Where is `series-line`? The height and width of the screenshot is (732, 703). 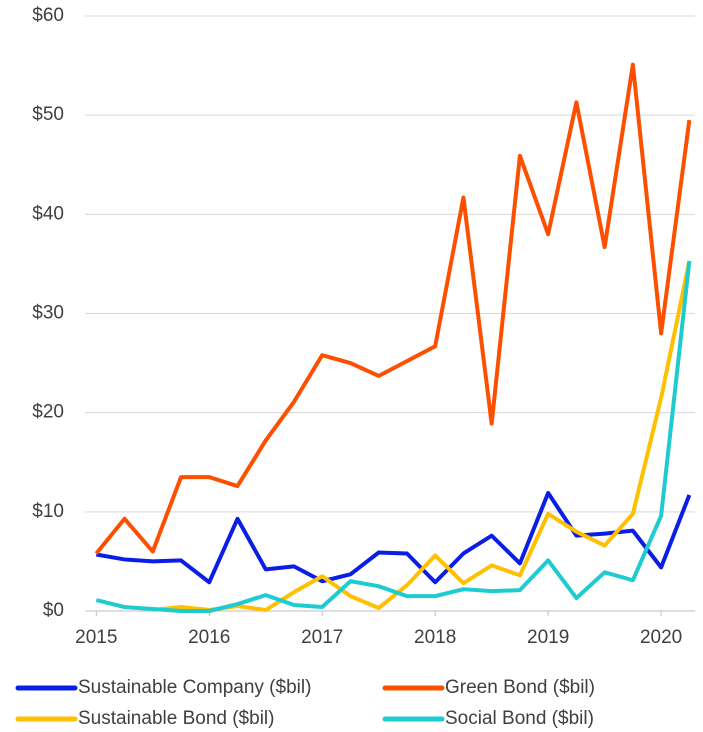 series-line is located at coordinates (393, 537).